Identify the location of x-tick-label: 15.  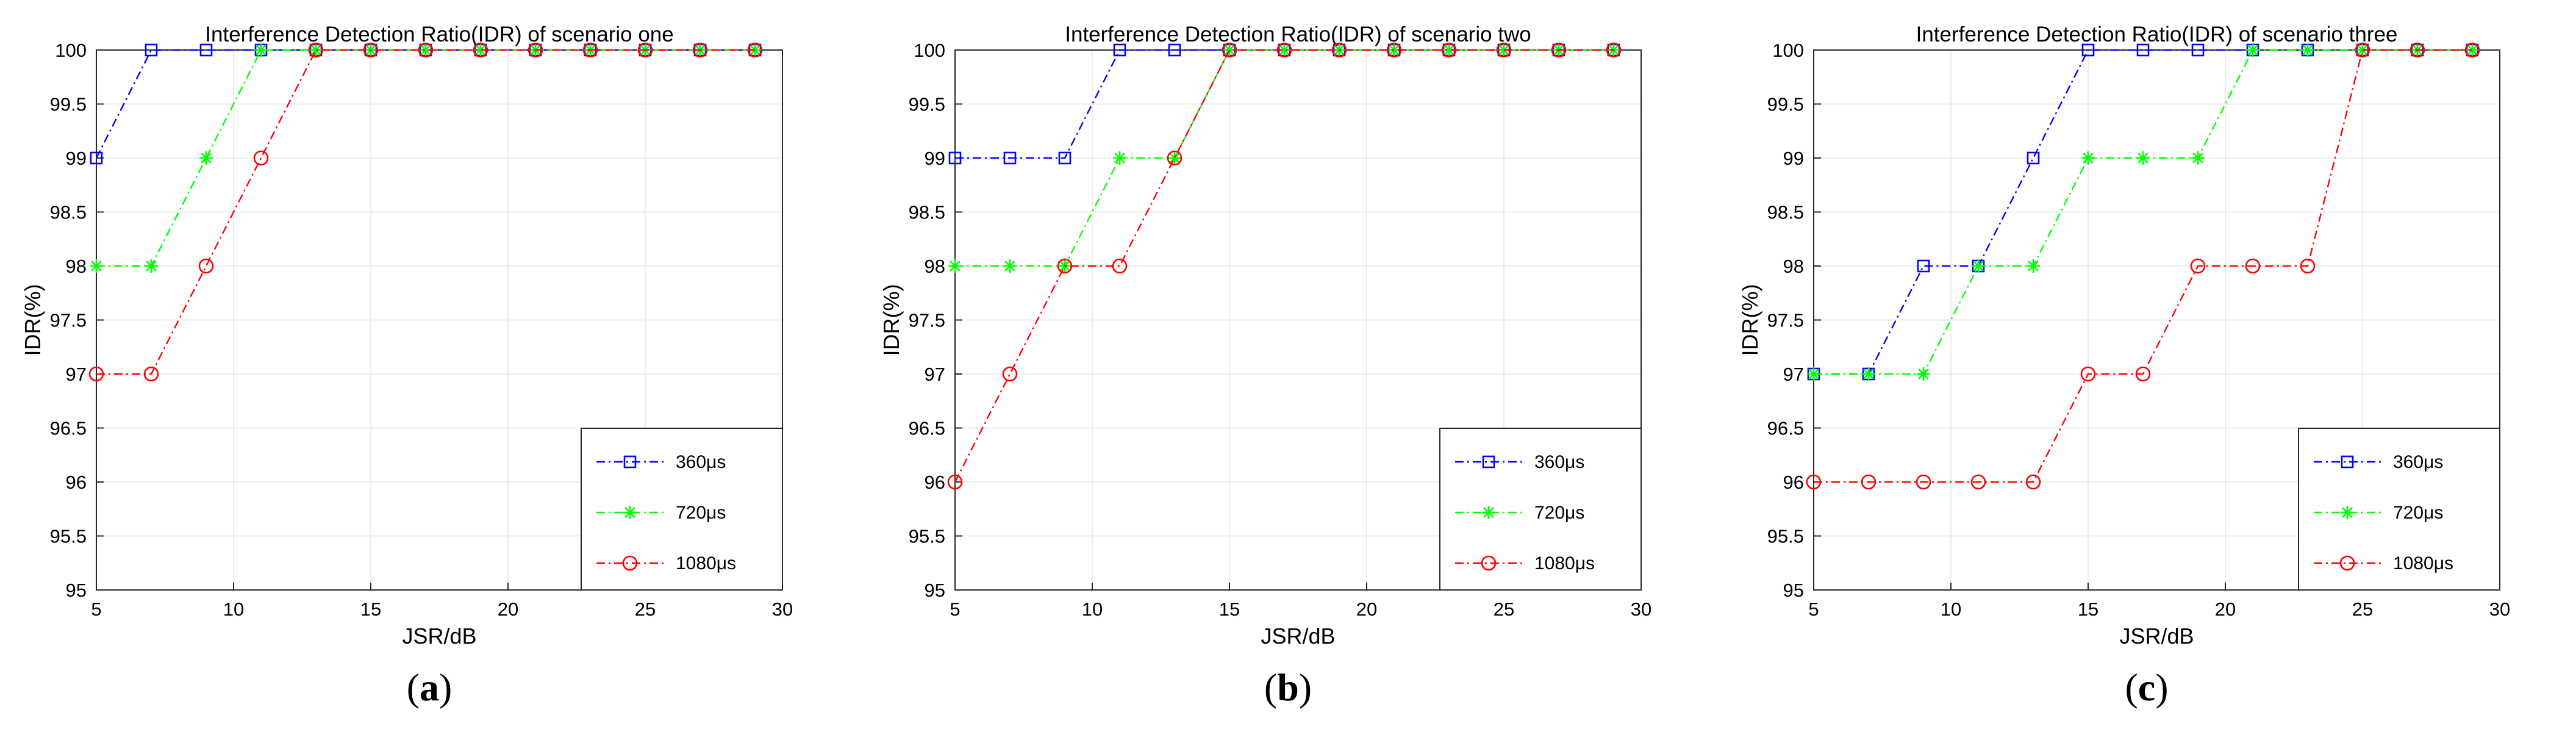
(2088, 609).